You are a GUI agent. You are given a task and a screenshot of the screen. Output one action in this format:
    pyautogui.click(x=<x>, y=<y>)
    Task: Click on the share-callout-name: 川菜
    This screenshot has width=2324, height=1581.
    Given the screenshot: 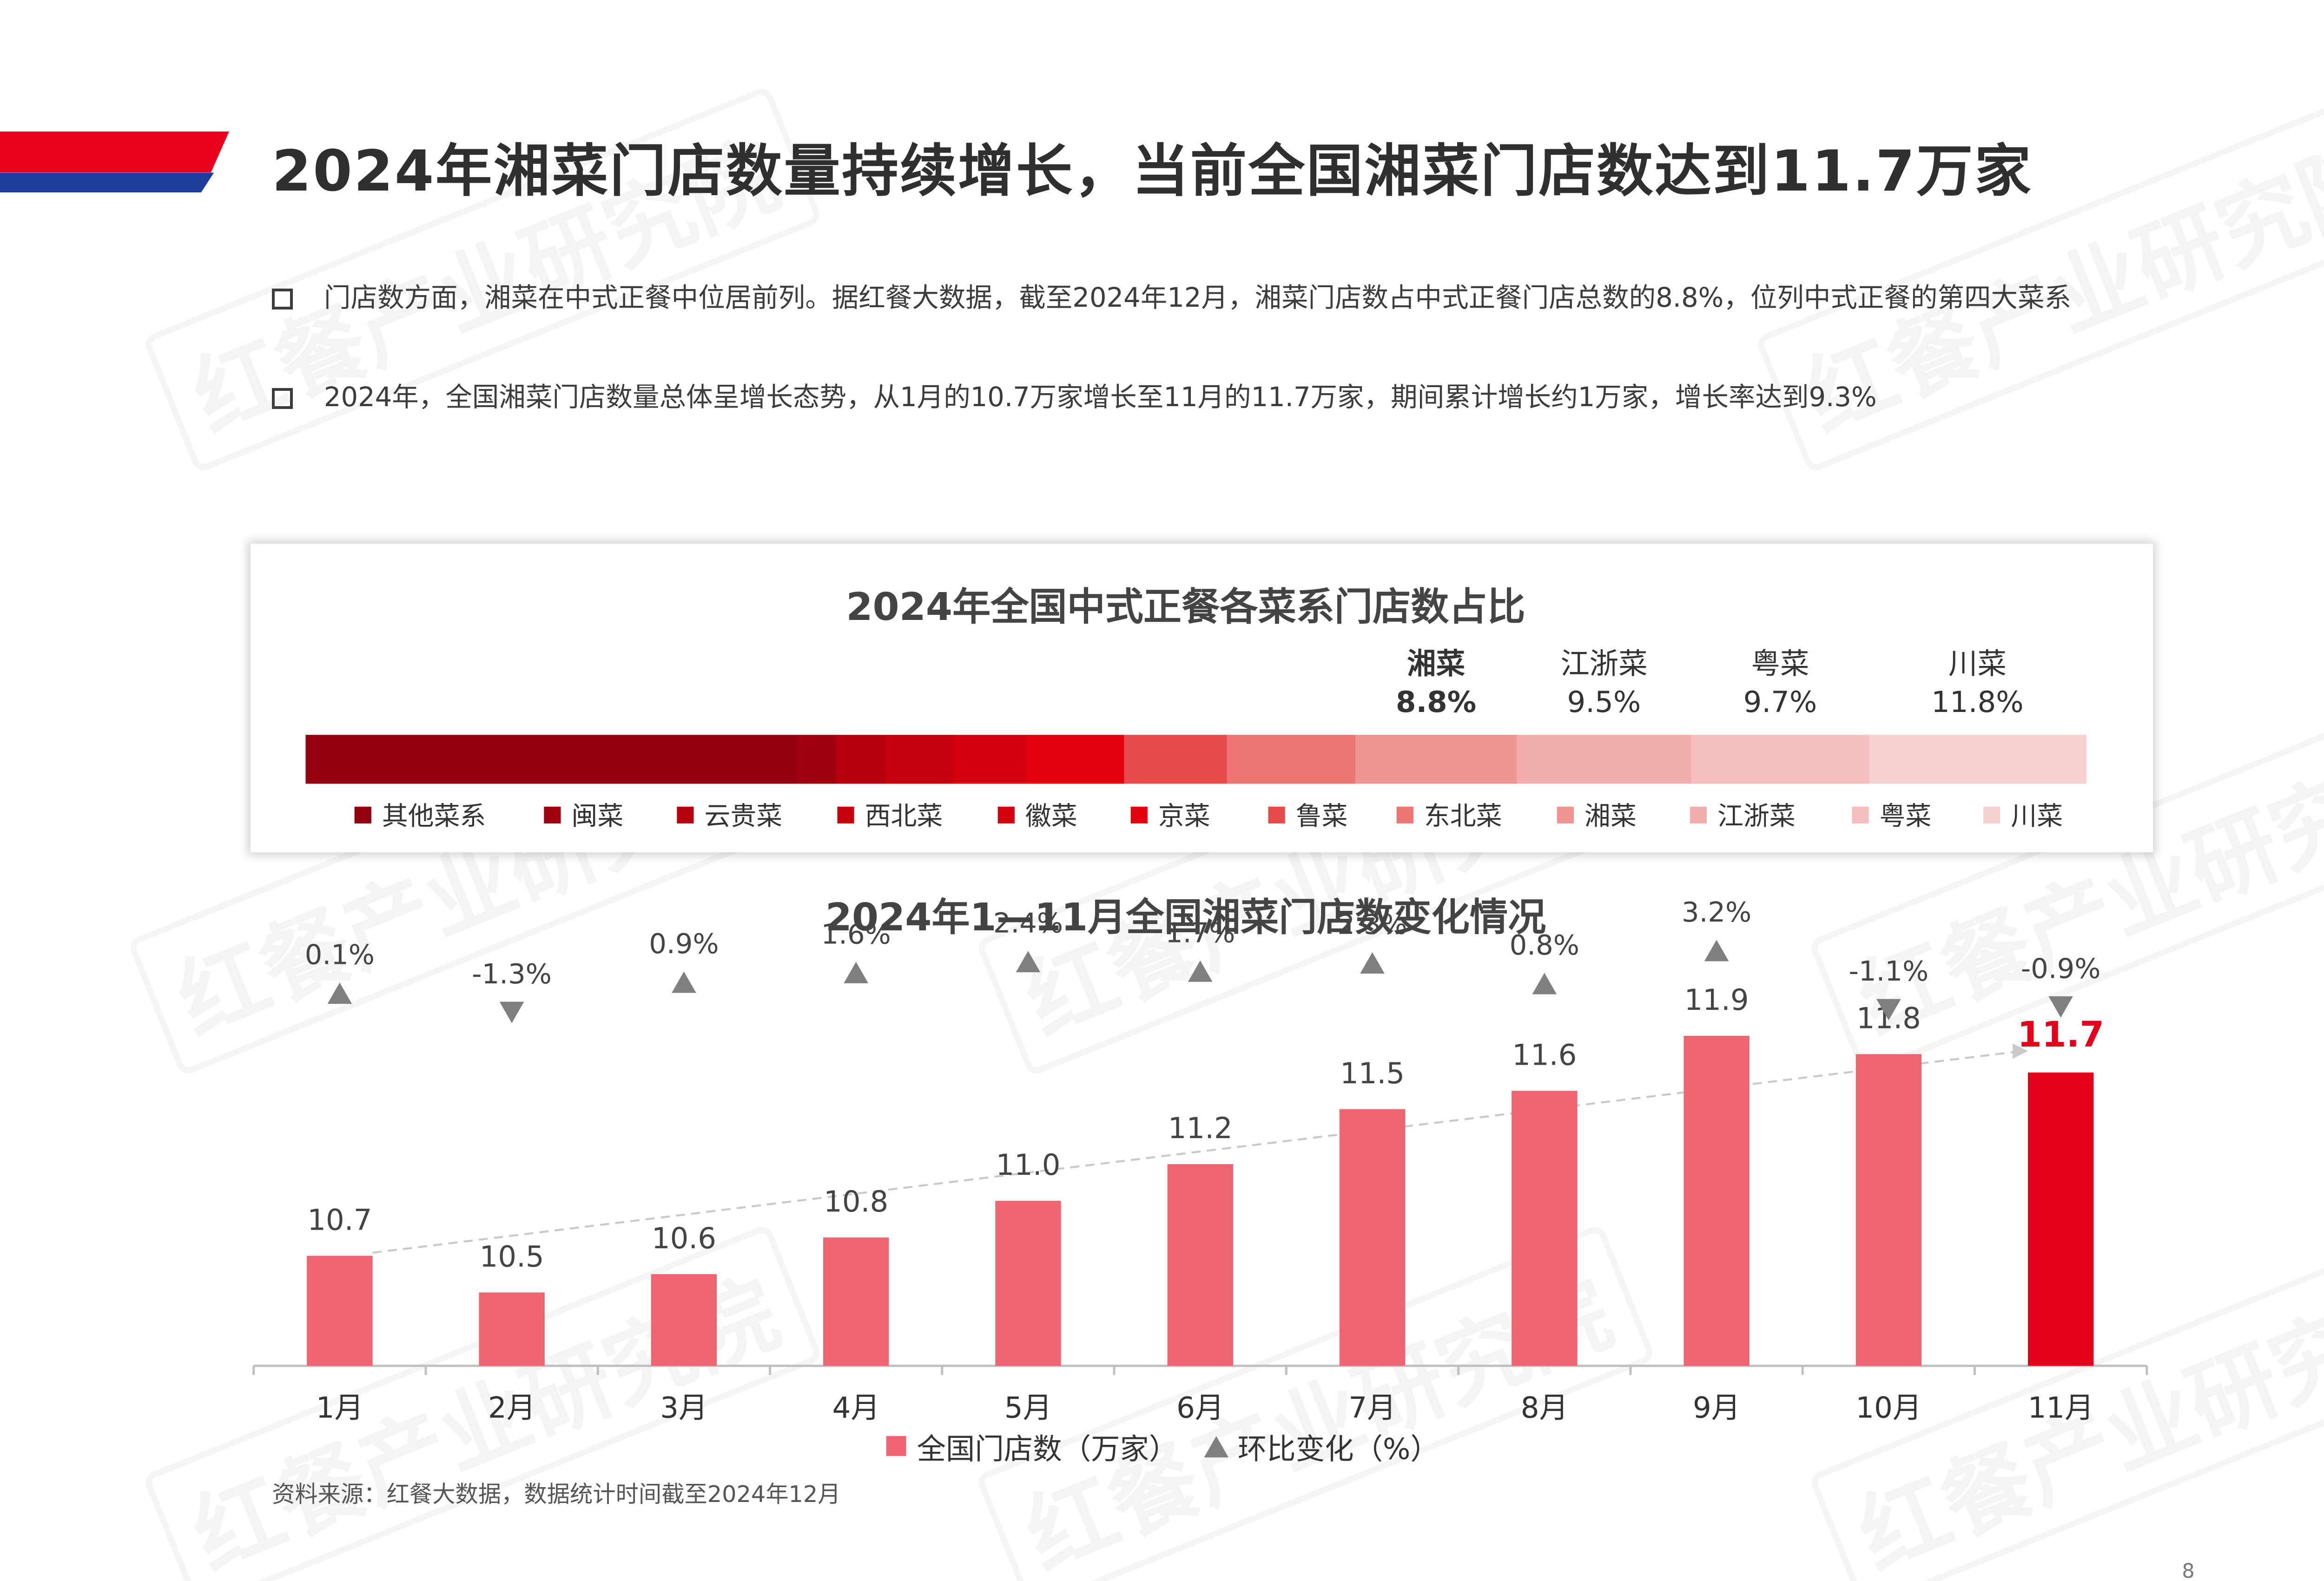 What is the action you would take?
    pyautogui.click(x=1977, y=664)
    